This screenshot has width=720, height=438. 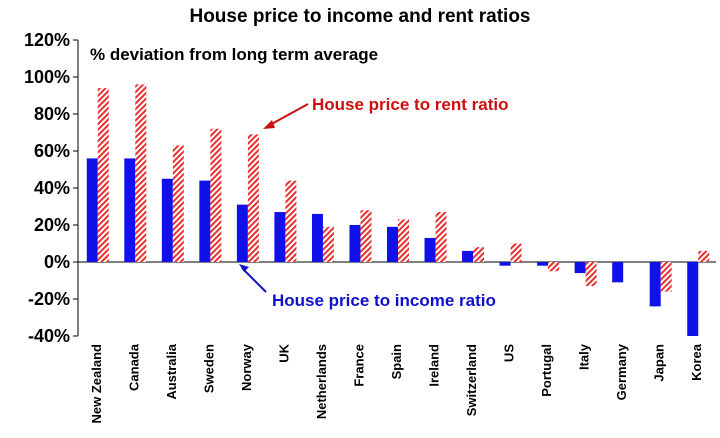 What do you see at coordinates (621, 371) in the screenshot?
I see `x-tick-label: Germany` at bounding box center [621, 371].